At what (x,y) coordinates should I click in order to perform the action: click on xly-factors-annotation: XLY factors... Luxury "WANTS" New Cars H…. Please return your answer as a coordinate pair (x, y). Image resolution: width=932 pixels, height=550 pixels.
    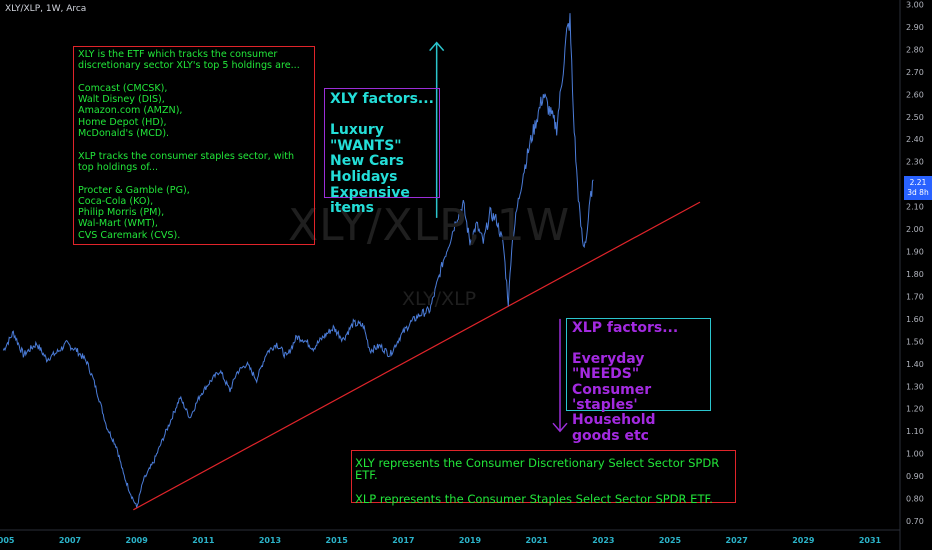
    Looking at the image, I should click on (382, 152).